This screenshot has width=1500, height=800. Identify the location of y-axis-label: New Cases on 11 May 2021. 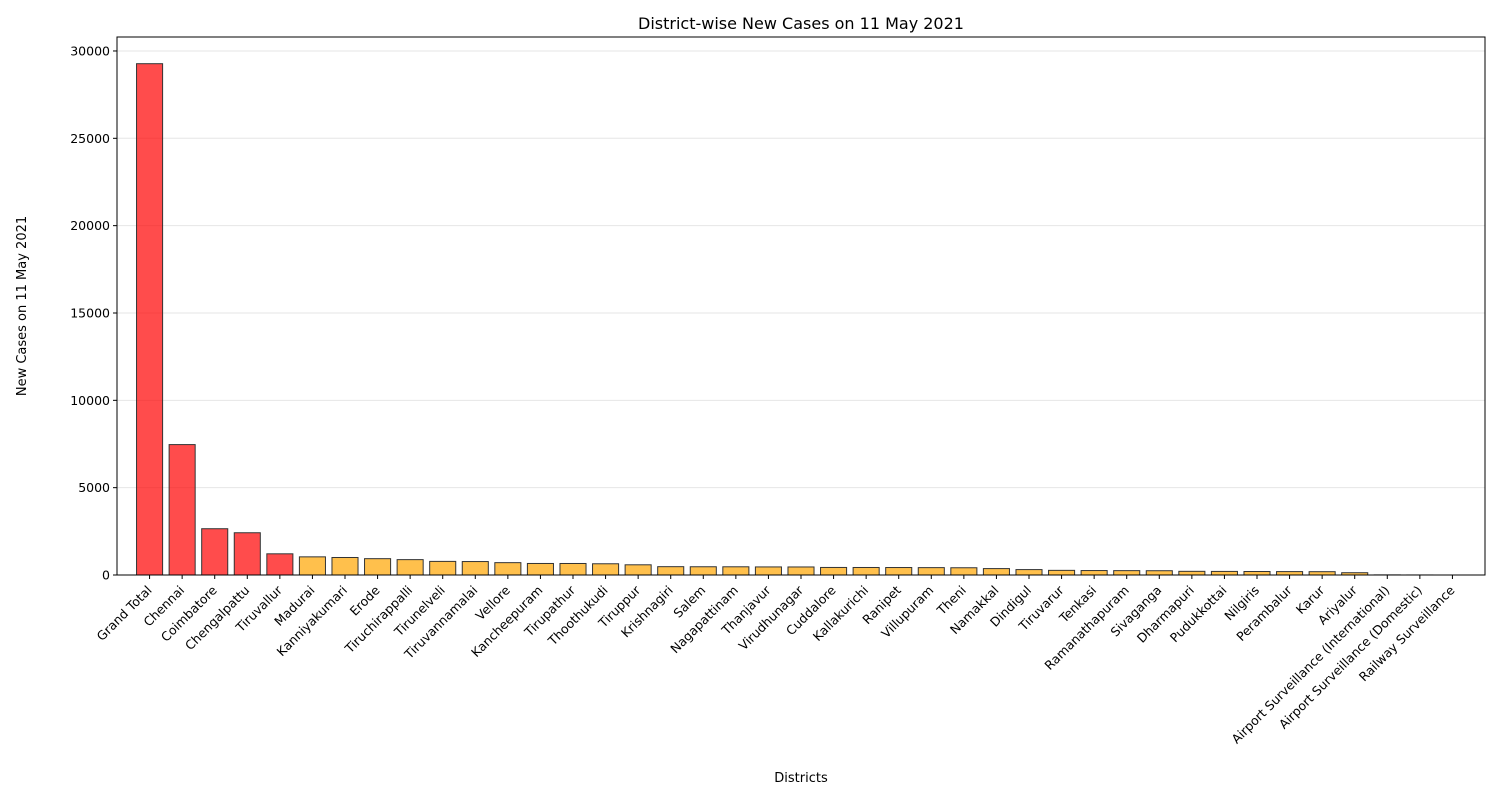
(22, 306).